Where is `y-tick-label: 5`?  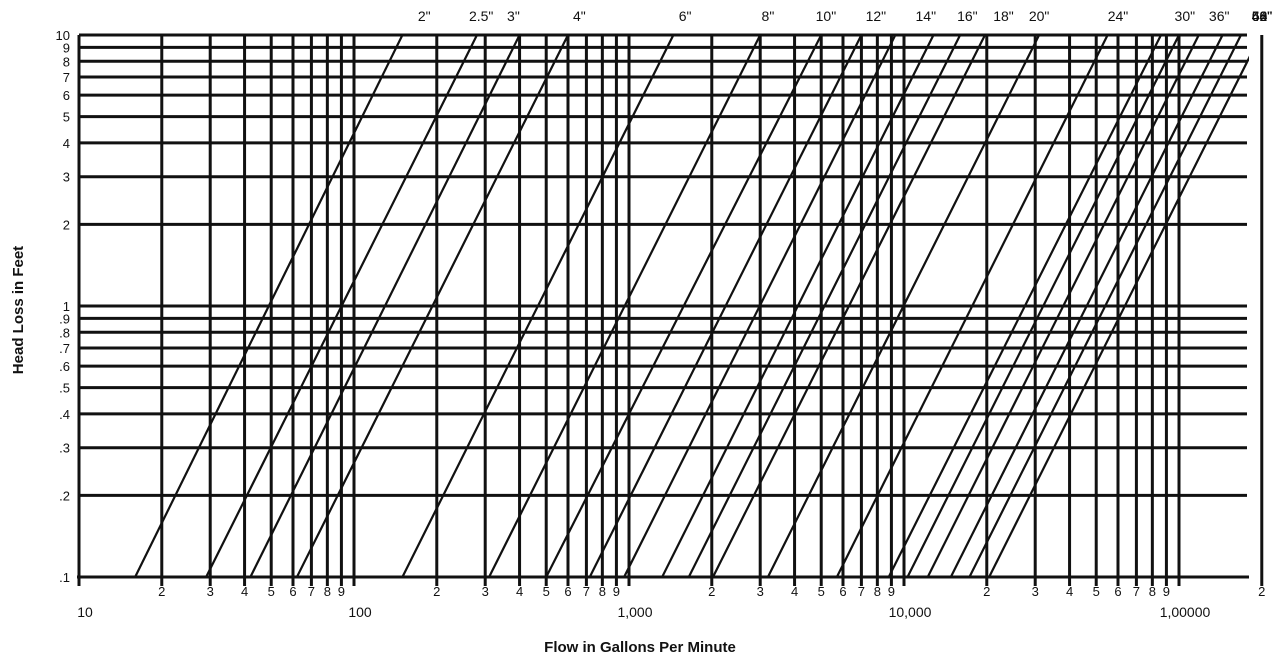 y-tick-label: 5 is located at coordinates (66, 117).